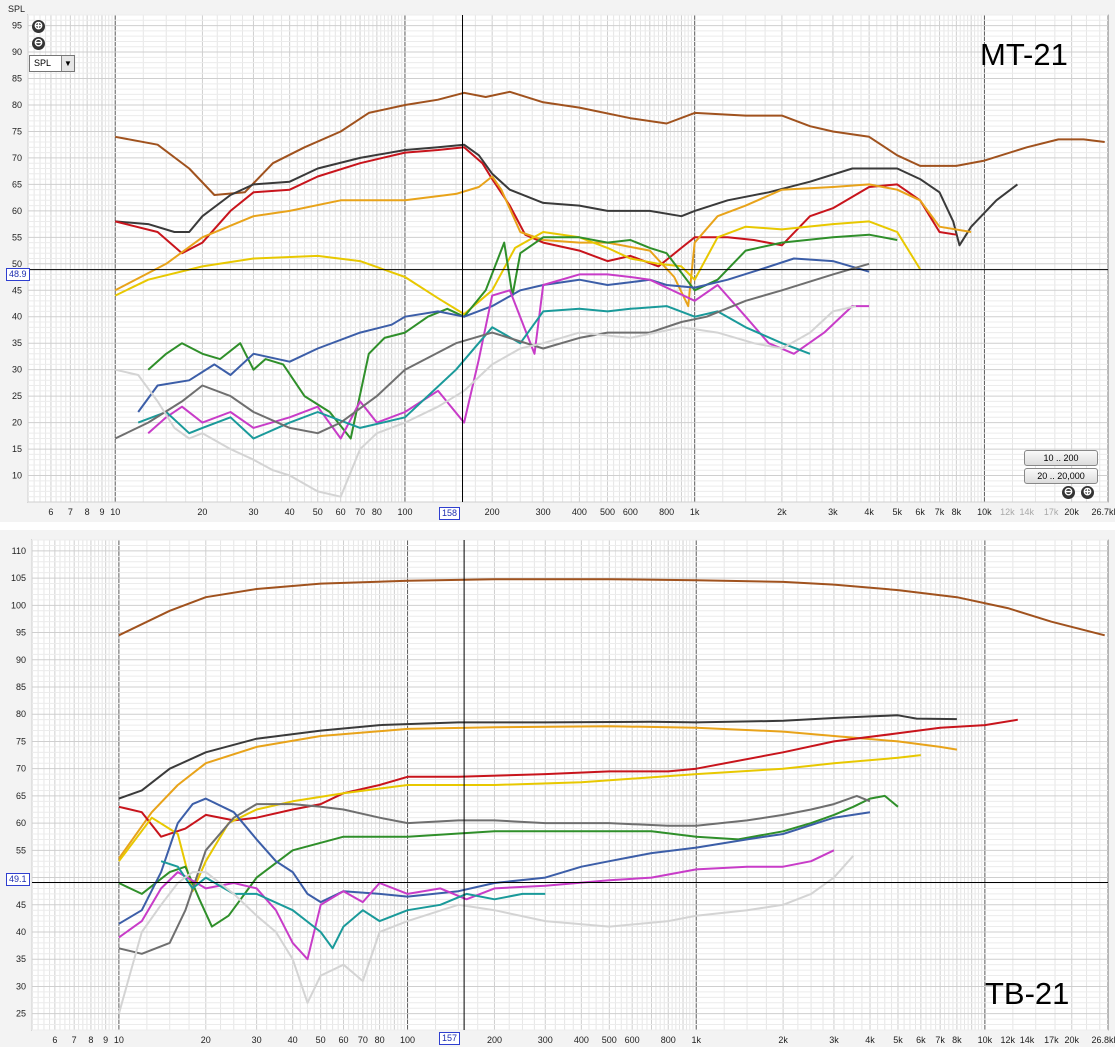 The width and height of the screenshot is (1115, 1047). Describe the element at coordinates (17, 264) in the screenshot. I see `y-tick-label: 50` at that location.